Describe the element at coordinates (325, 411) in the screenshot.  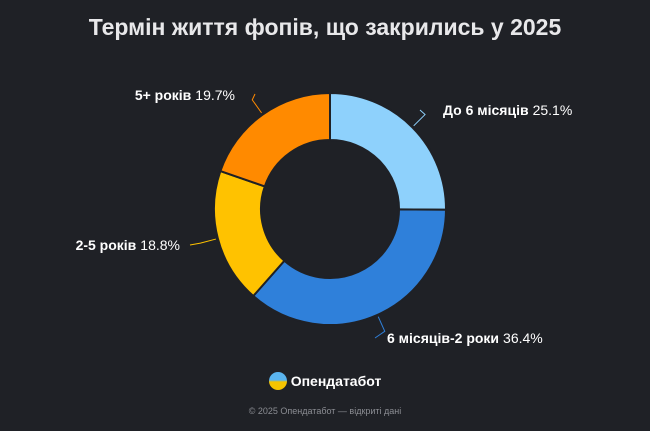
I see `footer: © 2025 Опендатабот — відкриті дані` at that location.